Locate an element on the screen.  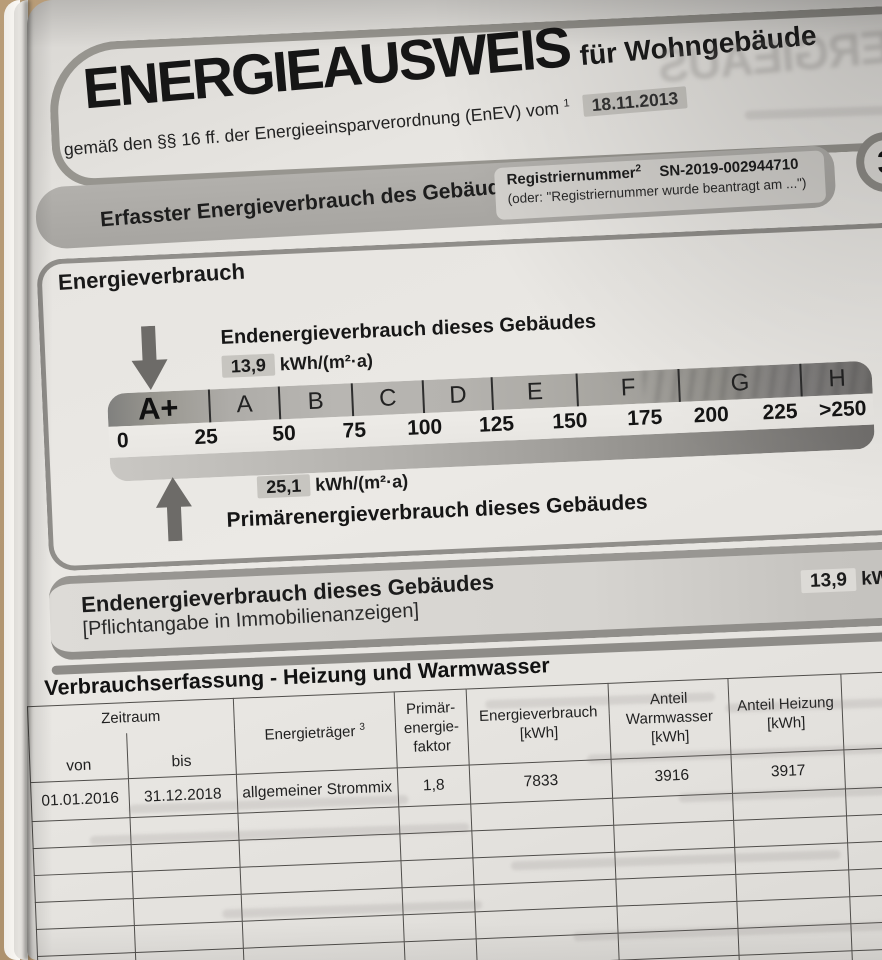
page-number: 3 is located at coordinates (879, 161).